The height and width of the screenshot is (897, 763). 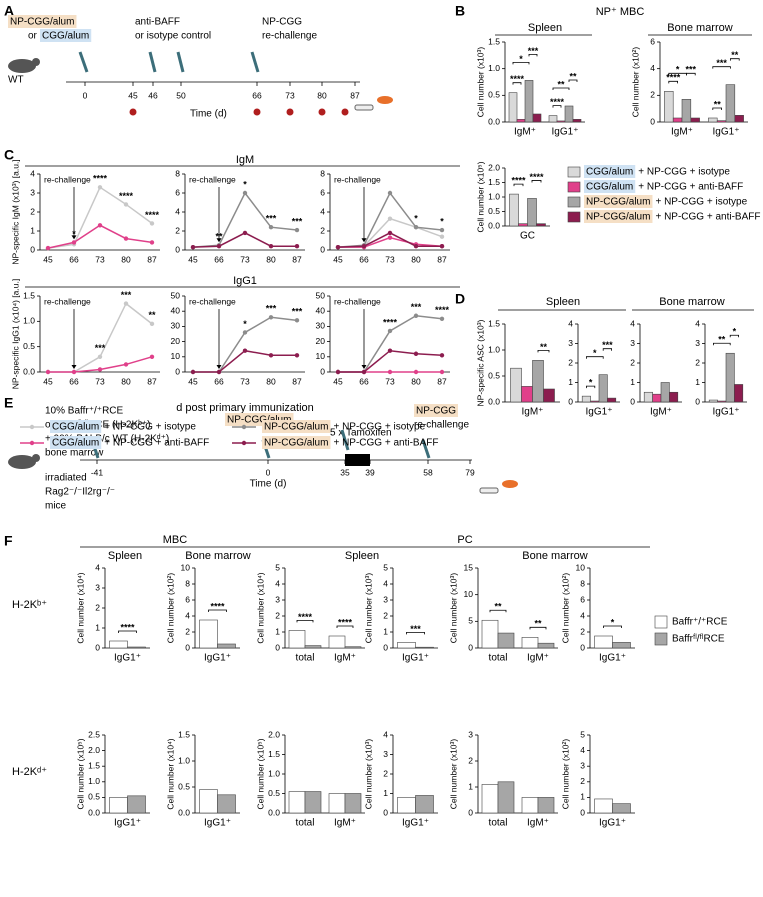 What do you see at coordinates (36, 62) in the screenshot?
I see `mouse-icon` at bounding box center [36, 62].